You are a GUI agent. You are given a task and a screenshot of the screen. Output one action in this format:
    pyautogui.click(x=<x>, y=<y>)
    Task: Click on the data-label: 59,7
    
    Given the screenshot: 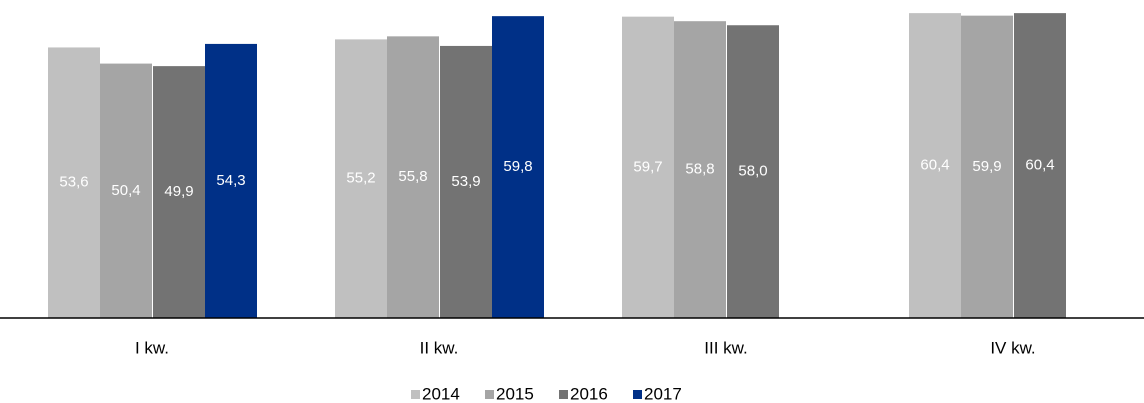 What is the action you would take?
    pyautogui.click(x=647, y=166)
    